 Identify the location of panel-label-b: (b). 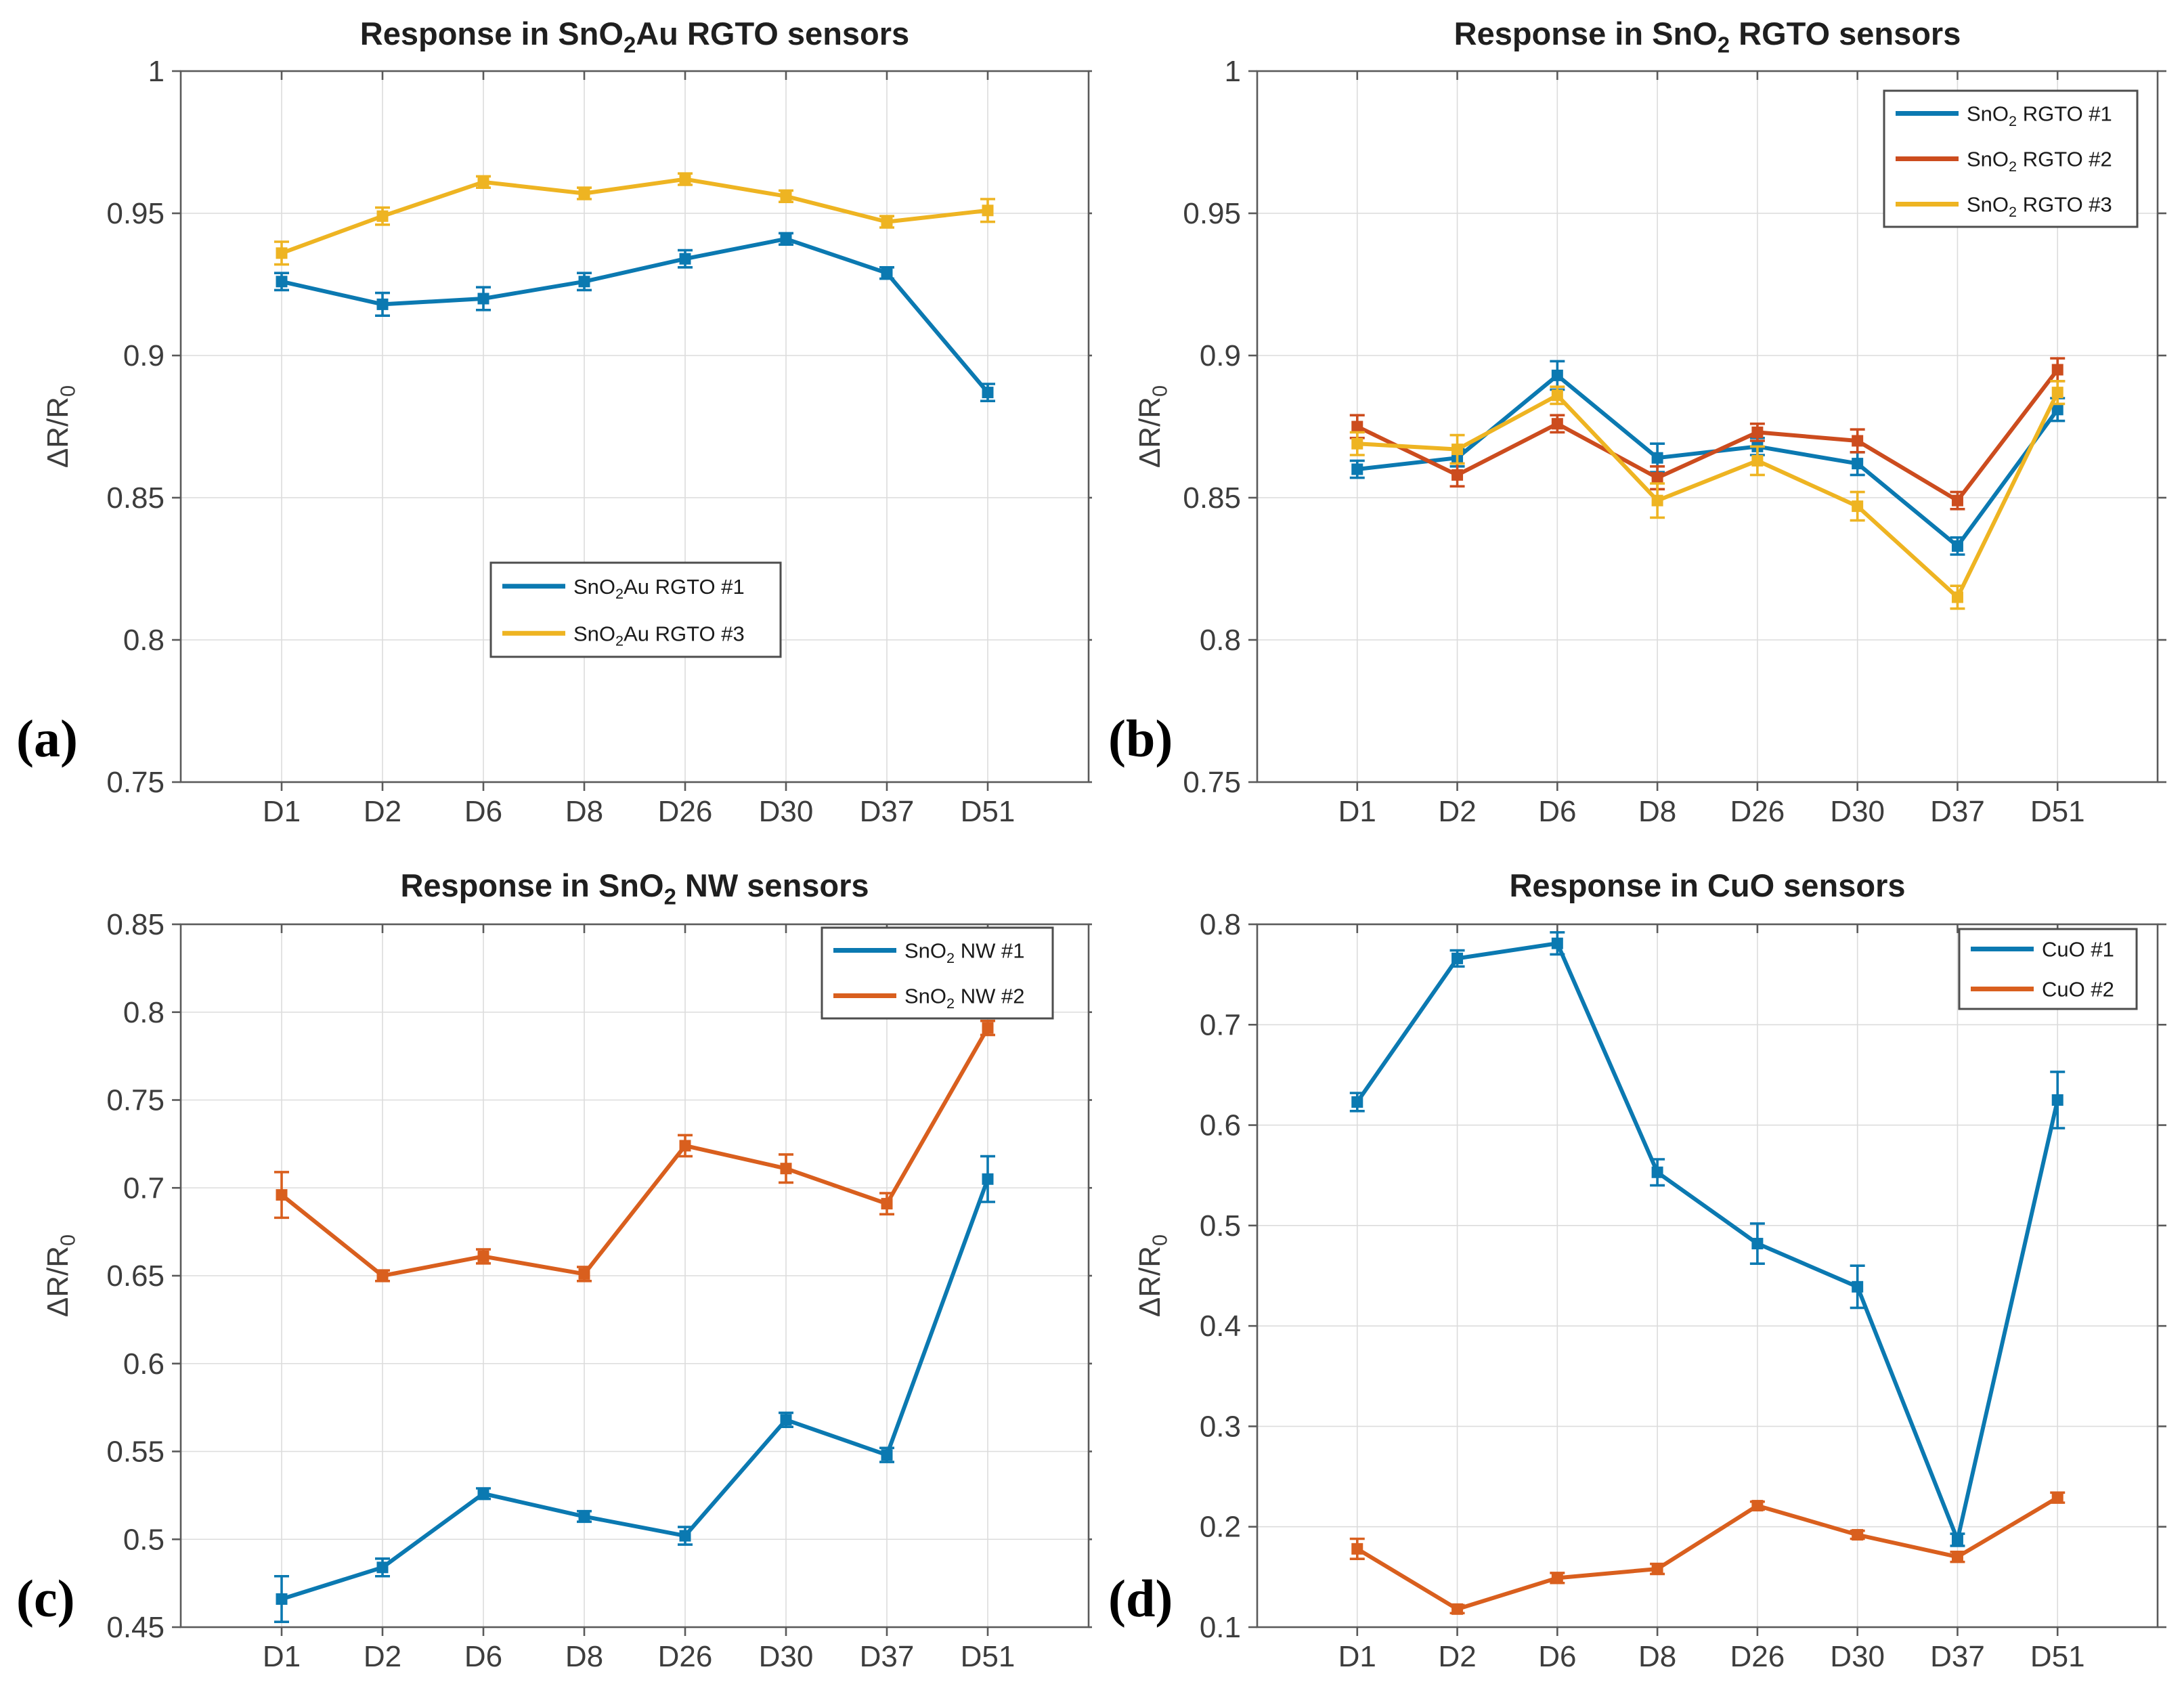
(1140, 738).